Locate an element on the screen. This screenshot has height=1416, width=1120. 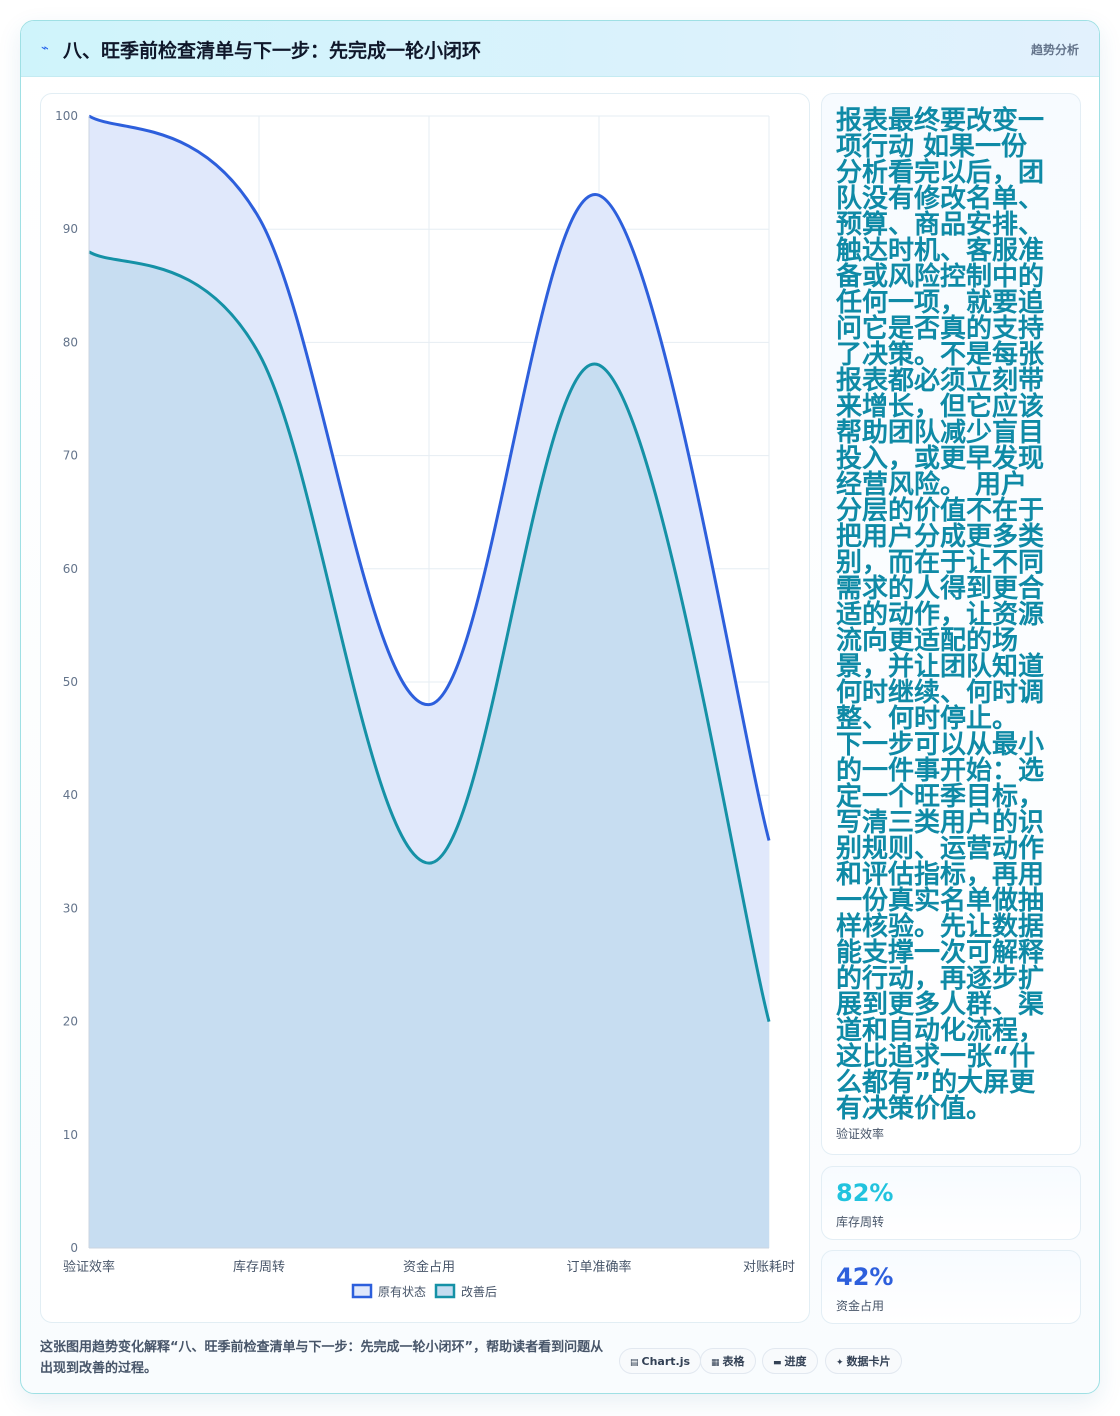
progress-icon: ▬ is located at coordinates (777, 1363).